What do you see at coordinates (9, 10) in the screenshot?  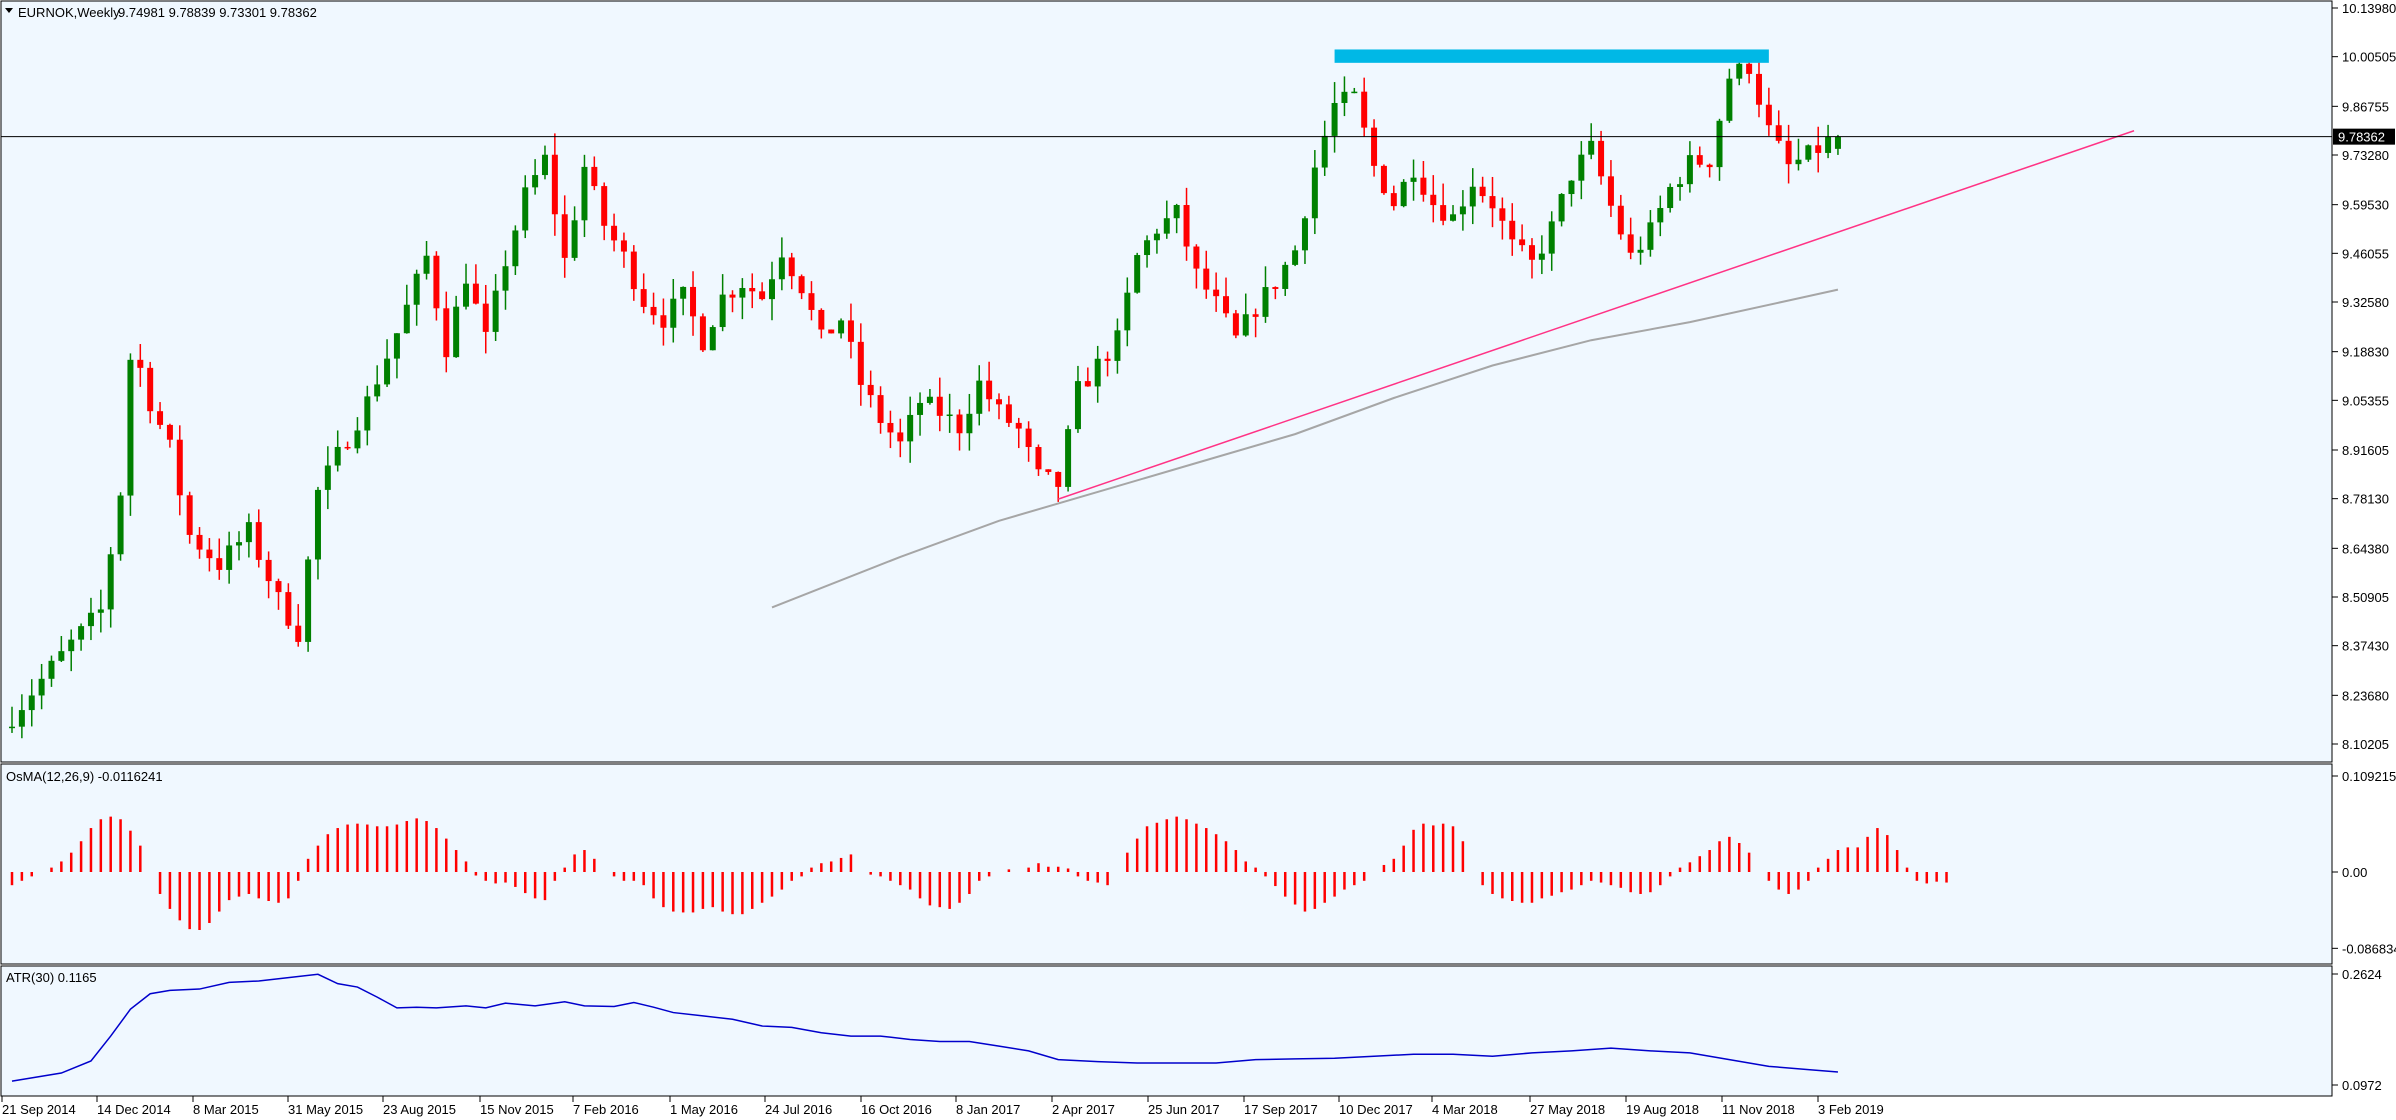 I see `symbol-dropdown-icon` at bounding box center [9, 10].